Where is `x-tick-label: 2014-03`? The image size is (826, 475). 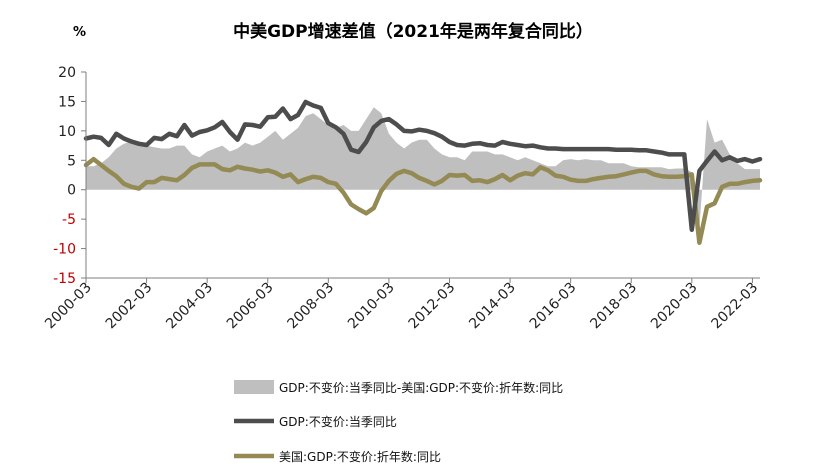
x-tick-label: 2014-03 is located at coordinates (492, 306).